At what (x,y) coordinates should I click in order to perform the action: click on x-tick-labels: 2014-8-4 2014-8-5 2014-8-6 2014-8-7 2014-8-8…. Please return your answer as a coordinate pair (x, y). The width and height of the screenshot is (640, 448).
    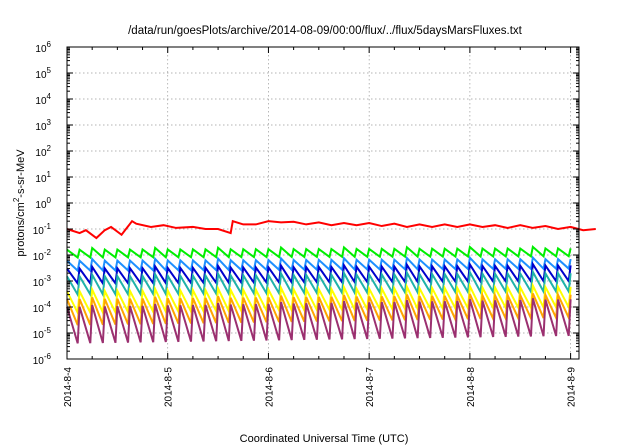
    Looking at the image, I should click on (320, 387).